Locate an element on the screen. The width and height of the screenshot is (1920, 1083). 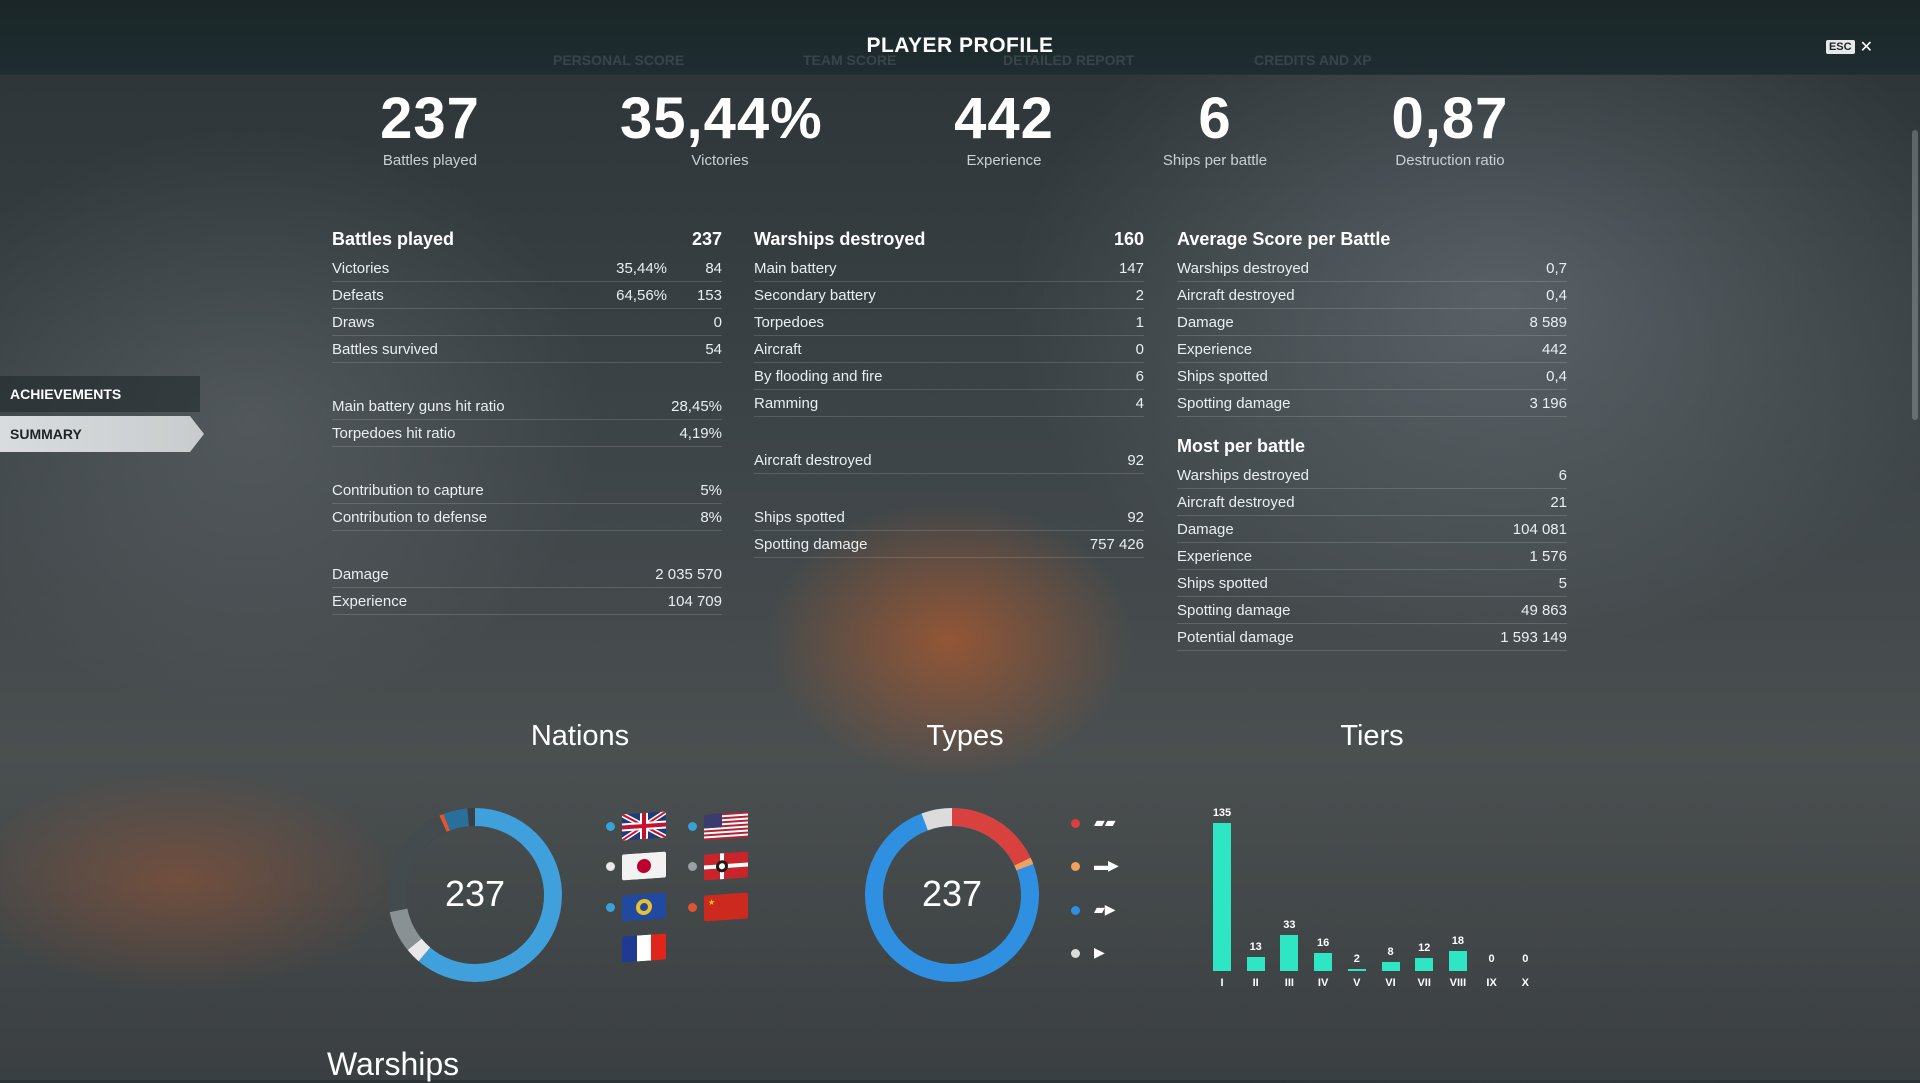
stat-value: 153 is located at coordinates (709, 295).